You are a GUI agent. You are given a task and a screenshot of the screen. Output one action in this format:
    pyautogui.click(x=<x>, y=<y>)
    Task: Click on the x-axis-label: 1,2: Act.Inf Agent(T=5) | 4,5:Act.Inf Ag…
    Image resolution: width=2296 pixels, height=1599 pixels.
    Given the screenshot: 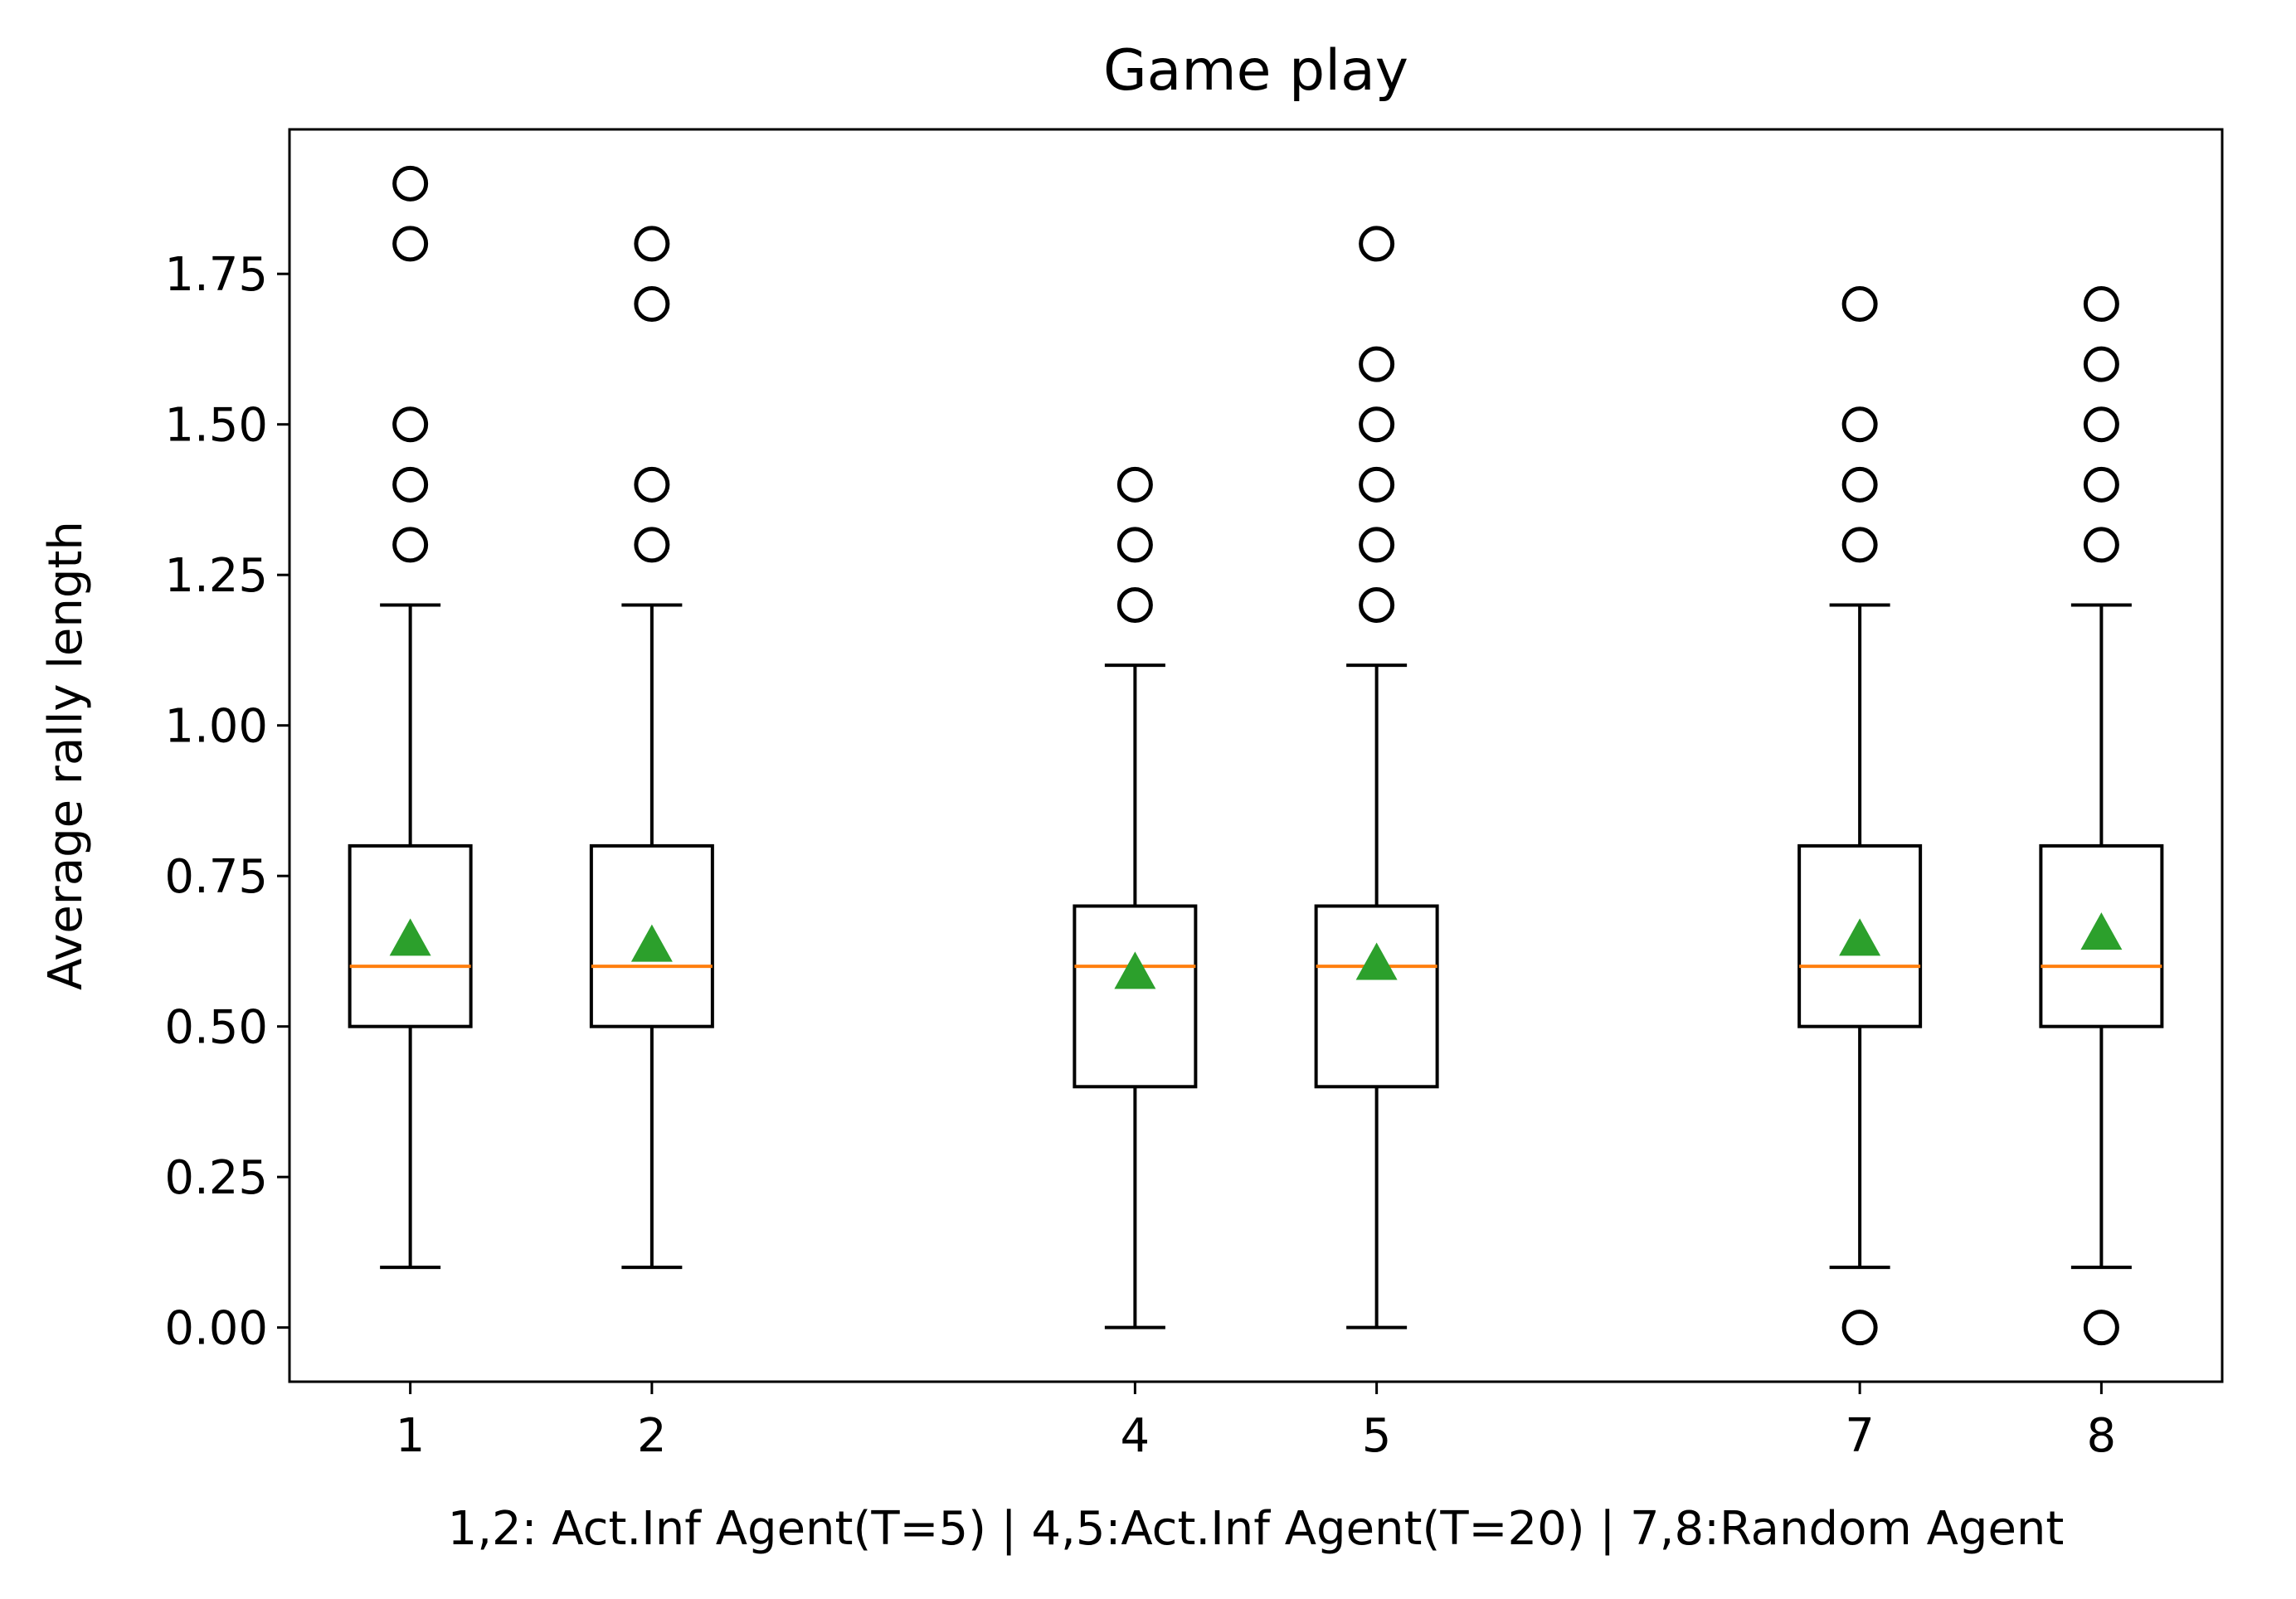 What is the action you would take?
    pyautogui.click(x=1257, y=1529)
    